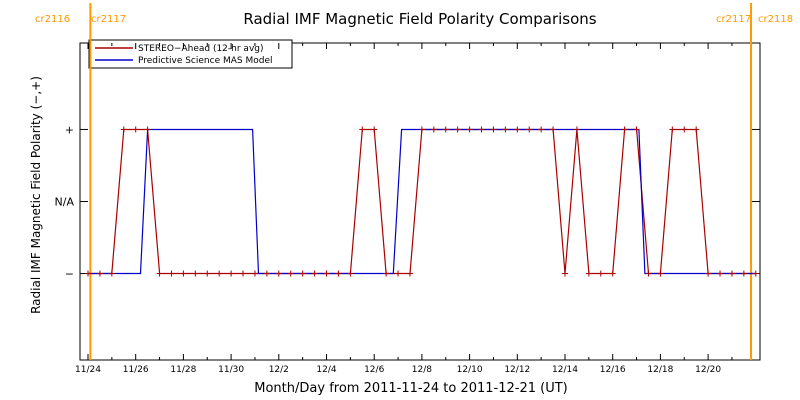  What do you see at coordinates (733, 19) in the screenshot?
I see `right-rotation-label-a: cr2117` at bounding box center [733, 19].